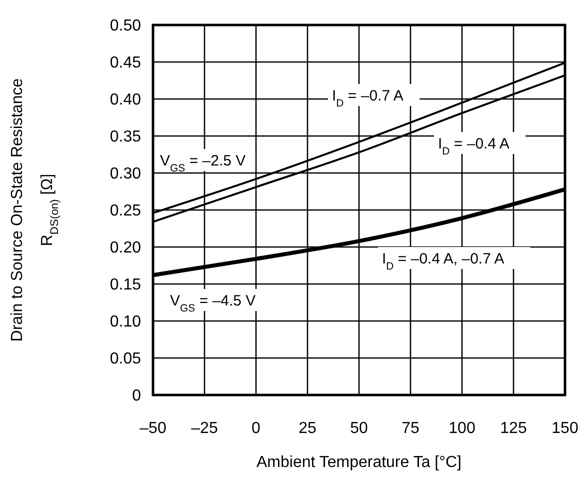  What do you see at coordinates (153, 428) in the screenshot?
I see `x-tick-label: –50` at bounding box center [153, 428].